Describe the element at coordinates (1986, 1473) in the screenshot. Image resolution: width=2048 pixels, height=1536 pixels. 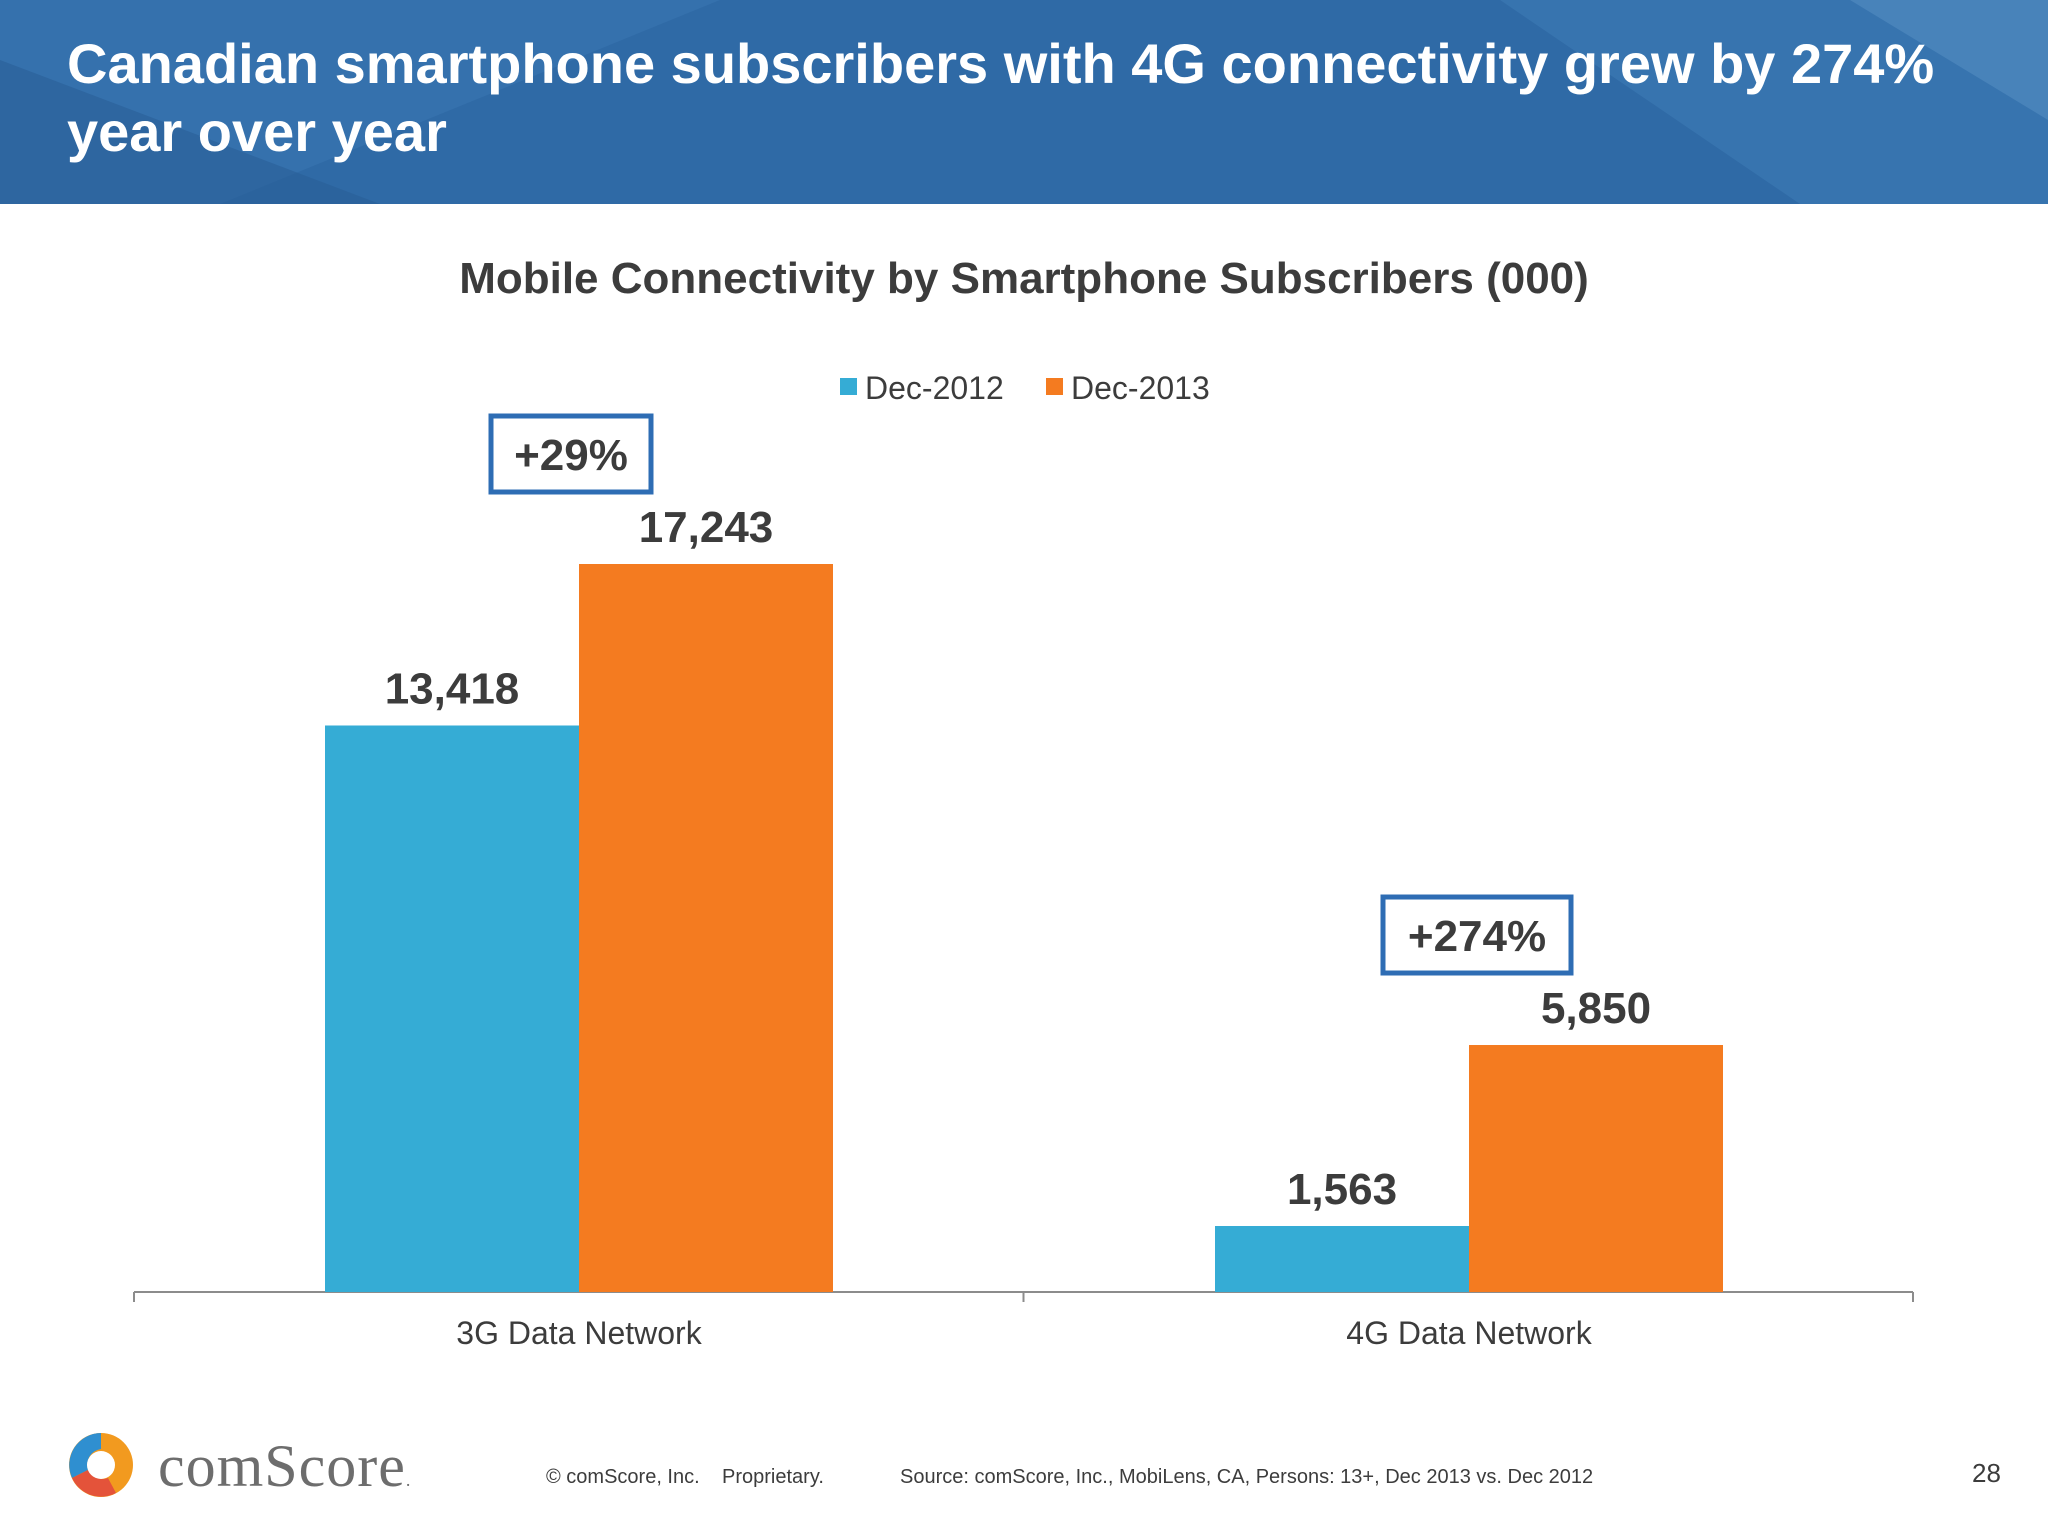
I see `page-number: 28` at that location.